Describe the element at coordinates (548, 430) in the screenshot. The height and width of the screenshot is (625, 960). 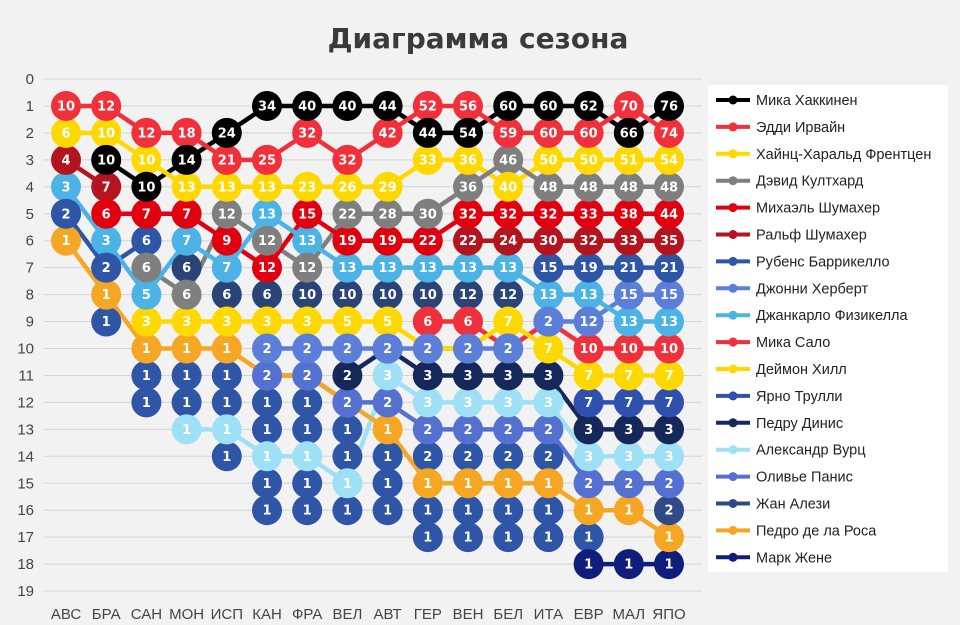
I see `point-label: 2` at that location.